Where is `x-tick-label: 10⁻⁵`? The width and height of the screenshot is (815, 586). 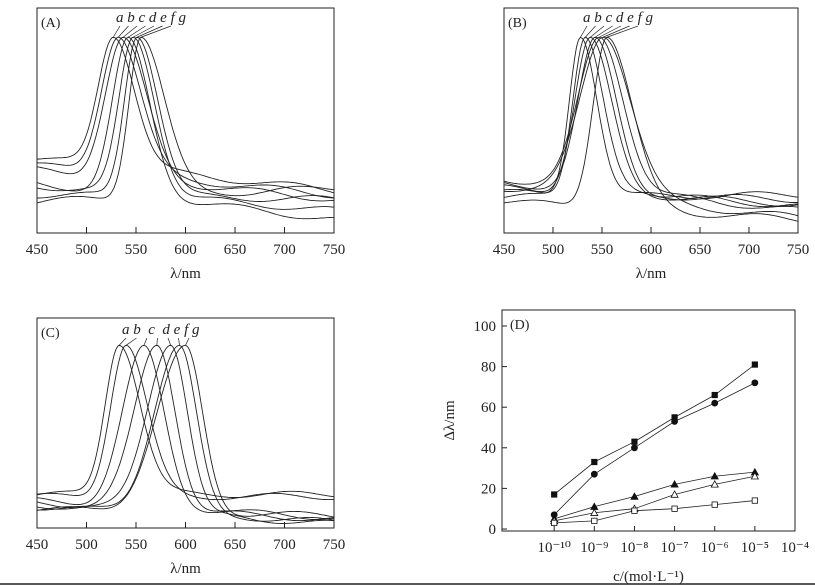 x-tick-label: 10⁻⁵ is located at coordinates (755, 548).